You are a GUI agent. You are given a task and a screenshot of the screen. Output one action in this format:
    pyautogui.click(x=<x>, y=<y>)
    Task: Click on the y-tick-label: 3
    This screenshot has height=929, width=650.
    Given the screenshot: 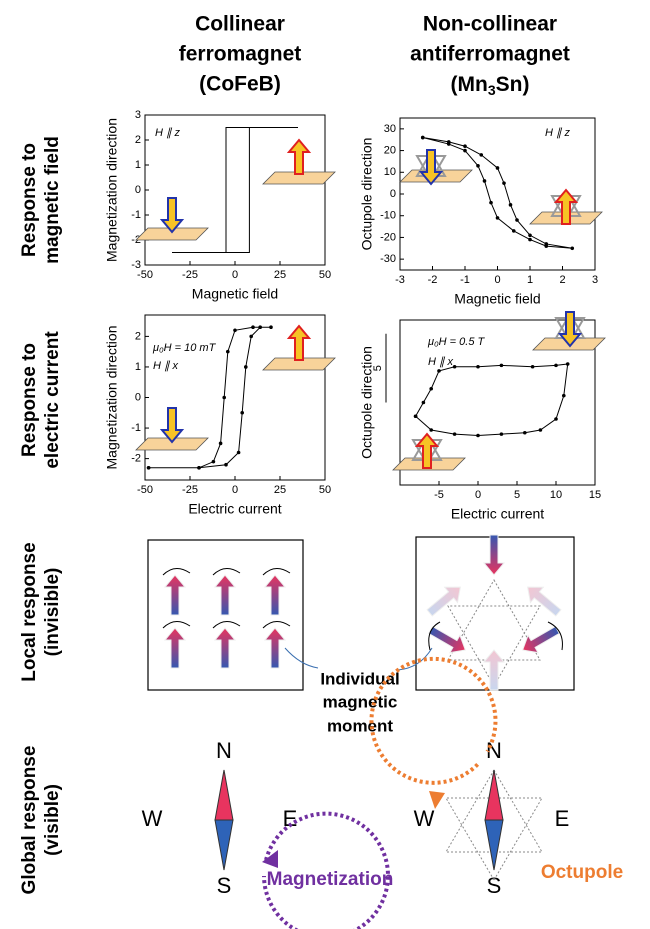 What is the action you would take?
    pyautogui.click(x=138, y=115)
    